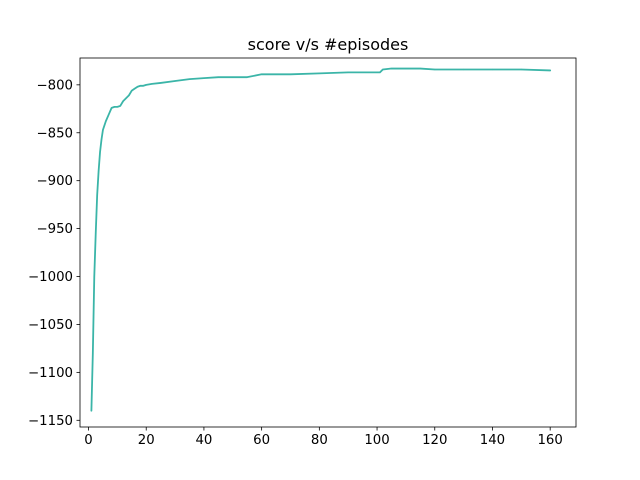 The width and height of the screenshot is (640, 480). What do you see at coordinates (54, 85) in the screenshot?
I see `y-tick-label: −800` at bounding box center [54, 85].